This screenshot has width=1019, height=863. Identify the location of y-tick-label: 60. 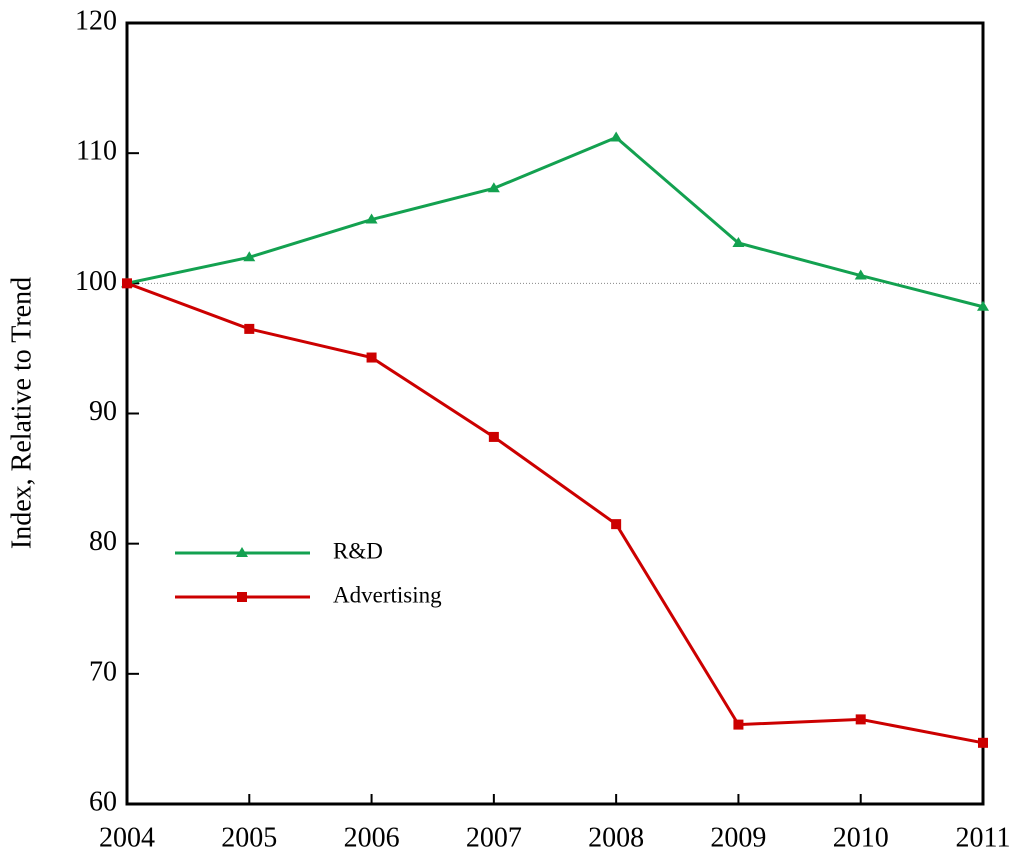
(103, 801).